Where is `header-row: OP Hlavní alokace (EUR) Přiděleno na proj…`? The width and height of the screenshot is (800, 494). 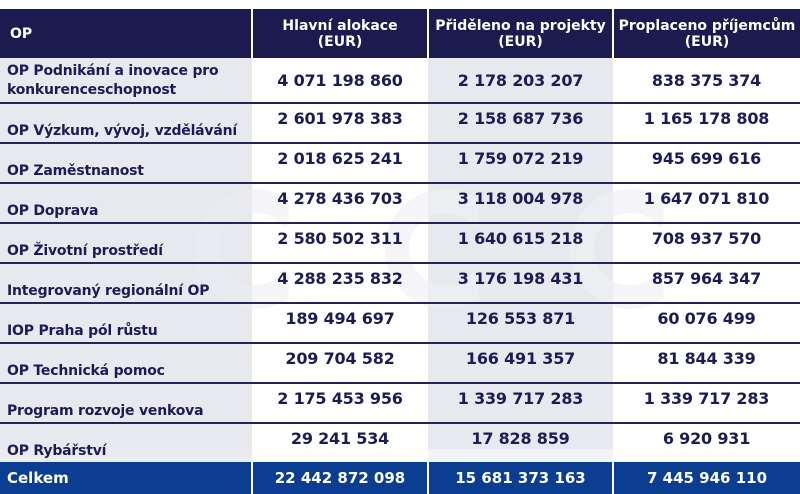
header-row: OP Hlavní alokace (EUR) Přiděleno na proj… is located at coordinates (400, 33).